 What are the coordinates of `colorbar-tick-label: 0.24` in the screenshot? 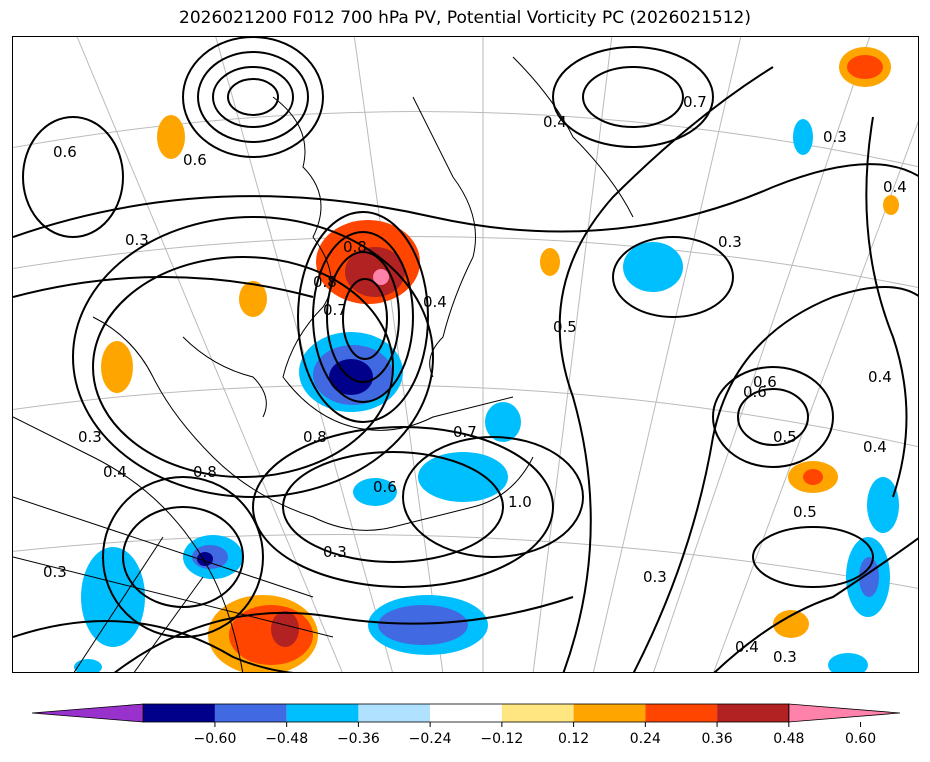 It's located at (645, 739).